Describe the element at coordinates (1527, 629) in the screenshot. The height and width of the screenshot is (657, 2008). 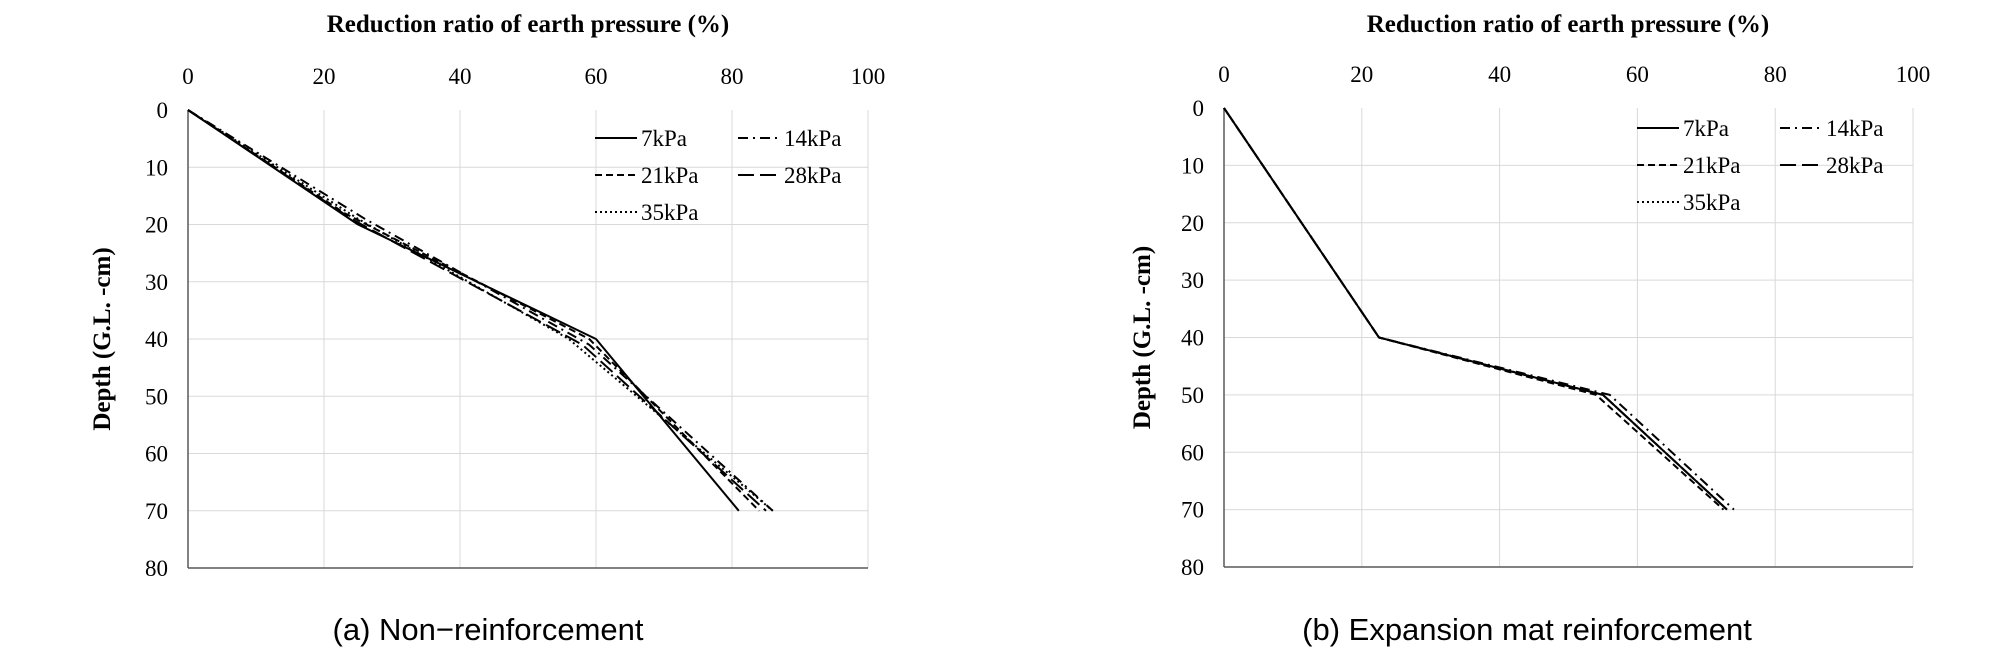
I see `panel-caption: (b) Expansion mat reinforcement` at that location.